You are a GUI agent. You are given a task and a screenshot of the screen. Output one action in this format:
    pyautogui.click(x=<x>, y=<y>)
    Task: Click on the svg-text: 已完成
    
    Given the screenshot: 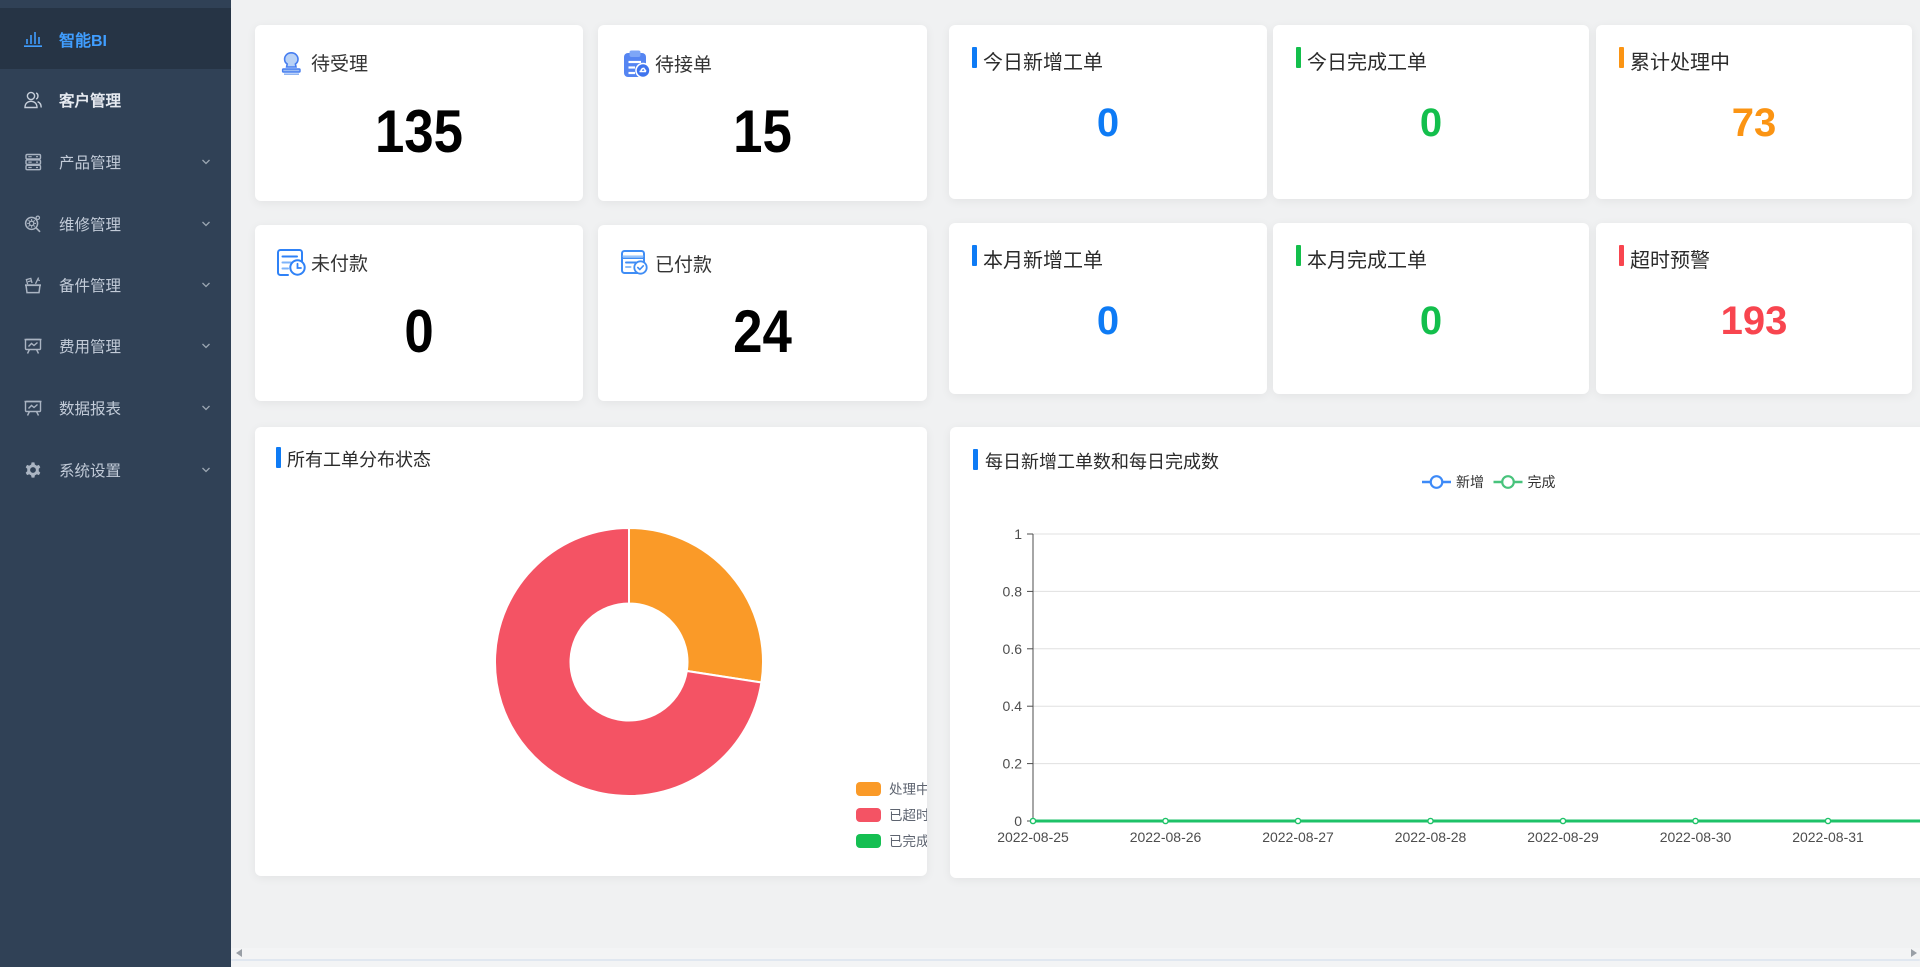 What is the action you would take?
    pyautogui.click(x=908, y=841)
    